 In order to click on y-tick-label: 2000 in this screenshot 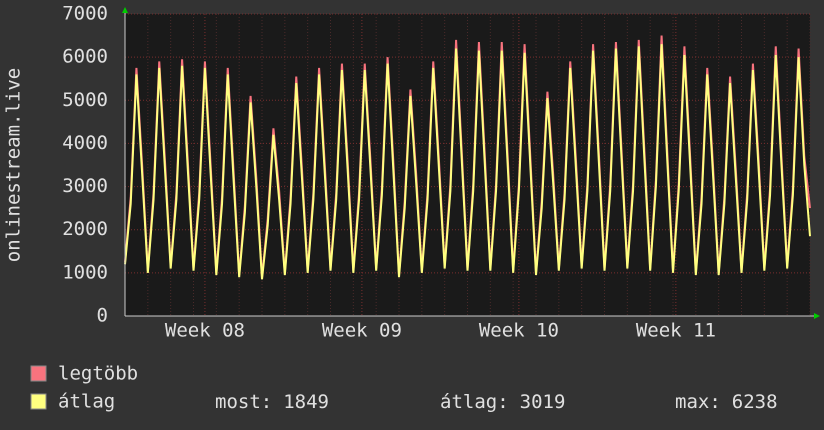, I will do `click(85, 229)`.